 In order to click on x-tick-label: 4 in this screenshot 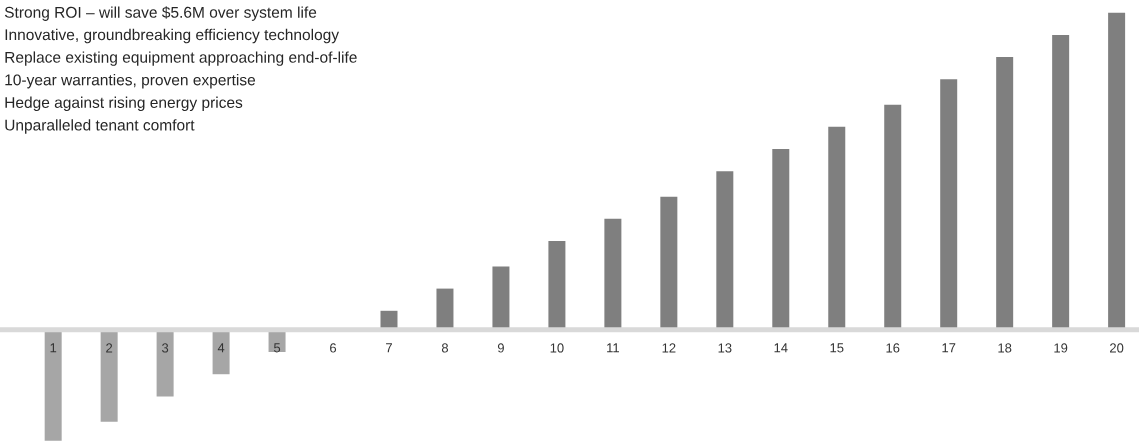, I will do `click(221, 348)`.